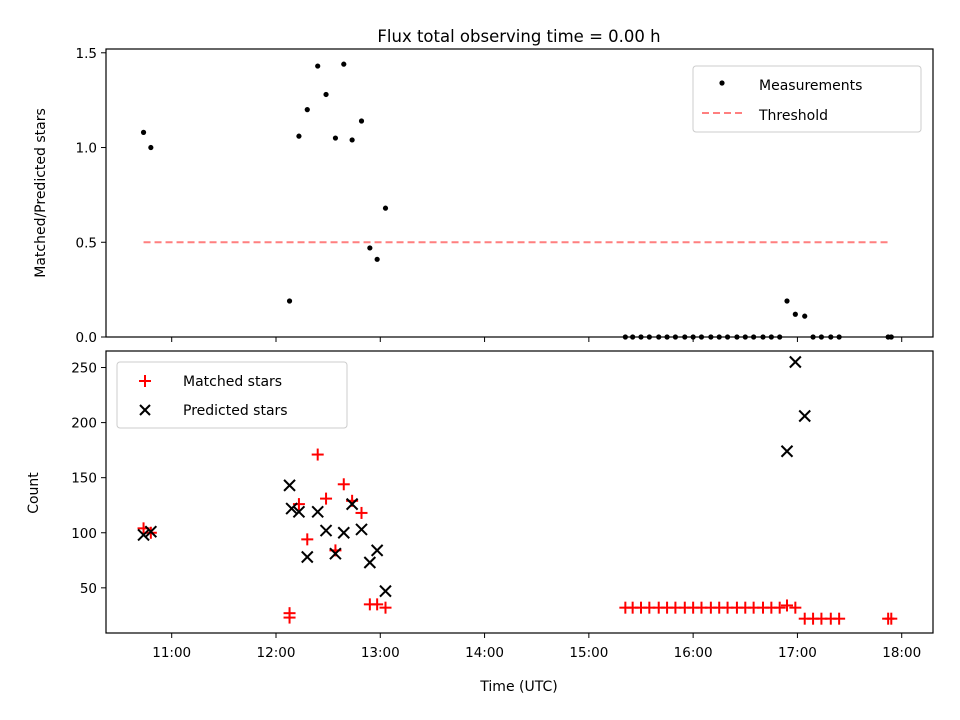 The image size is (960, 720). I want to click on bottom-y-tick-label: 50, so click(88, 589).